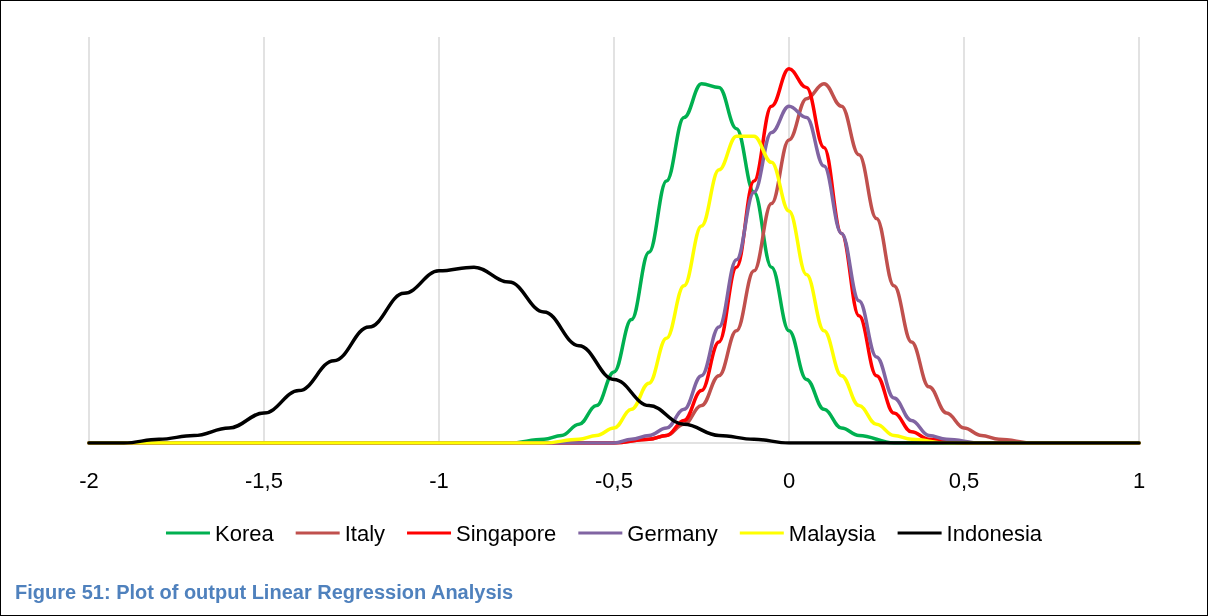 This screenshot has height=616, width=1208. What do you see at coordinates (964, 480) in the screenshot?
I see `x-tick-label: 0,5` at bounding box center [964, 480].